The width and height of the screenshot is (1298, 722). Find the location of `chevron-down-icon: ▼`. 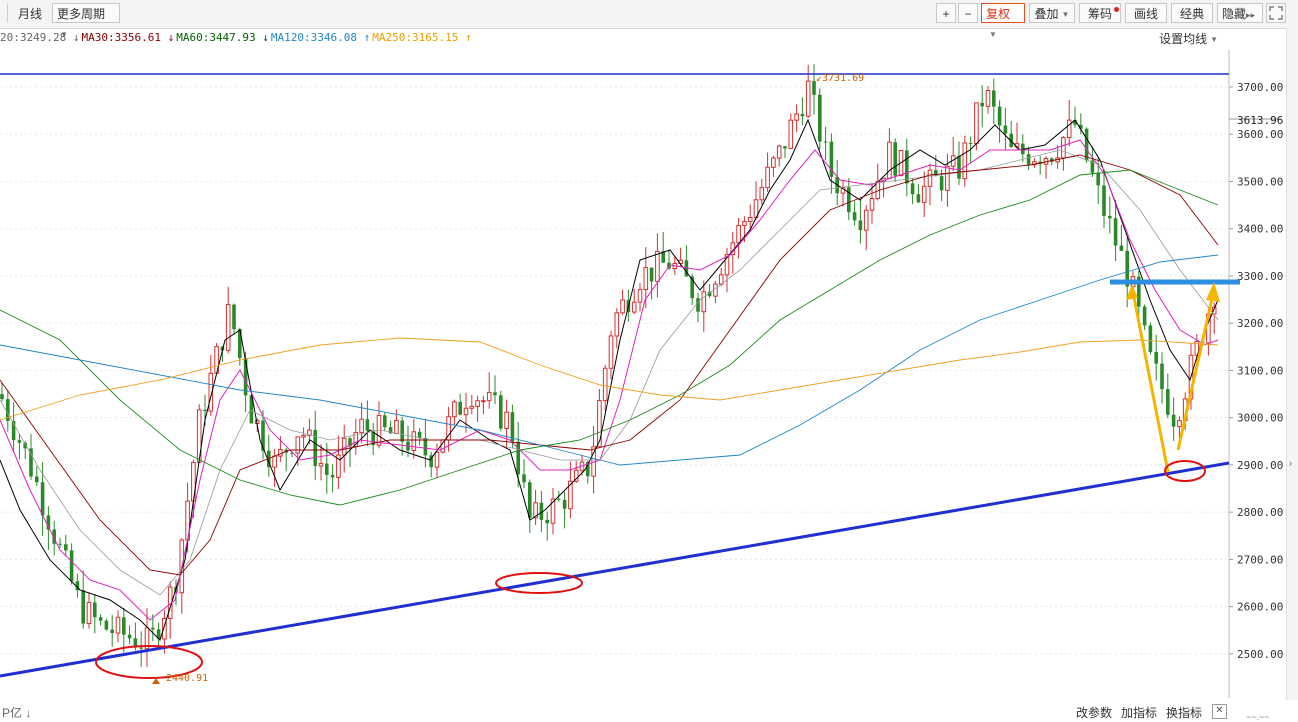

chevron-down-icon: ▼ is located at coordinates (1065, 14).